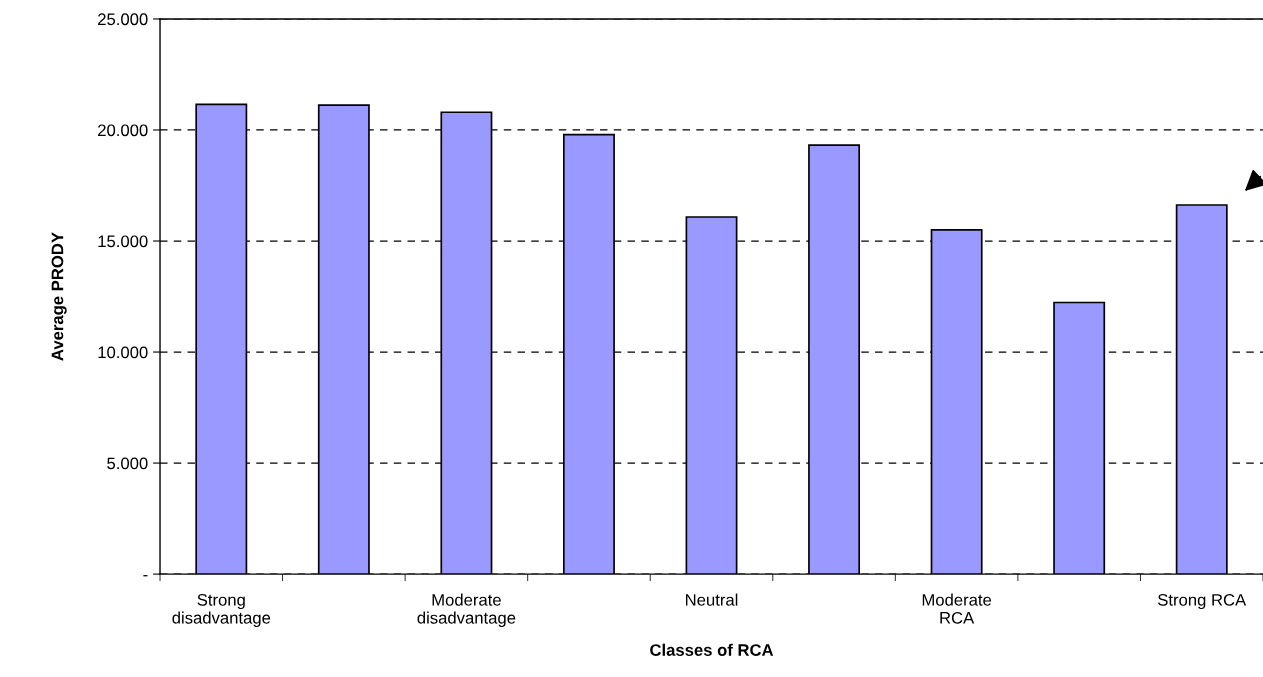 This screenshot has width=1263, height=677. Describe the element at coordinates (123, 130) in the screenshot. I see `y-tick-label: 20.000` at that location.